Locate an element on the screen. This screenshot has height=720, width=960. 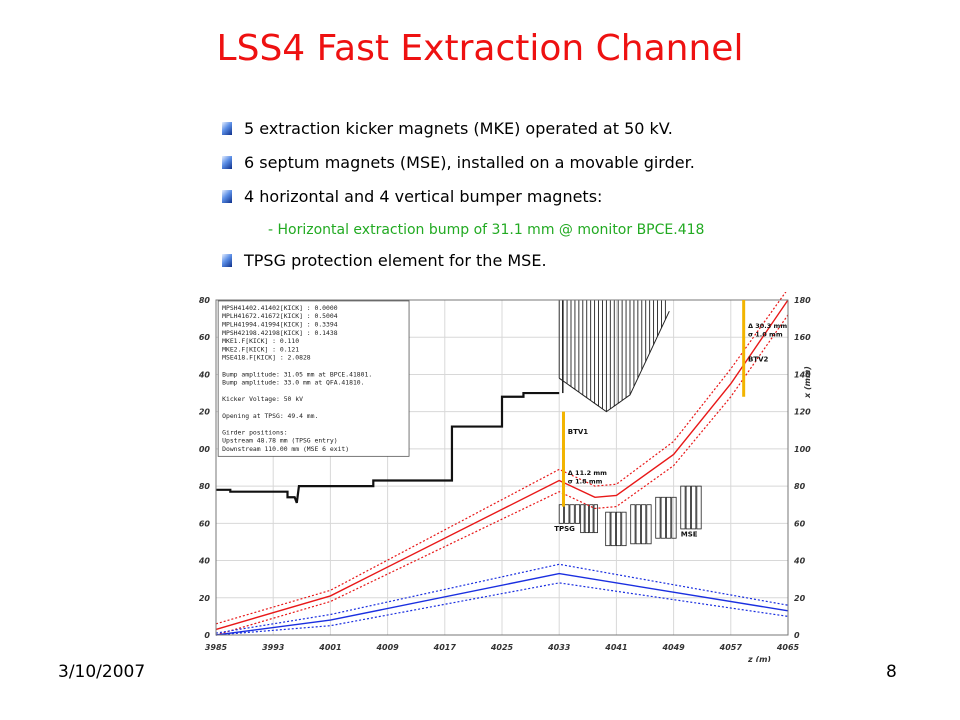
info-box-line: Upstream 48.78 mm (TPSG entry) is located at coordinates (279, 441).